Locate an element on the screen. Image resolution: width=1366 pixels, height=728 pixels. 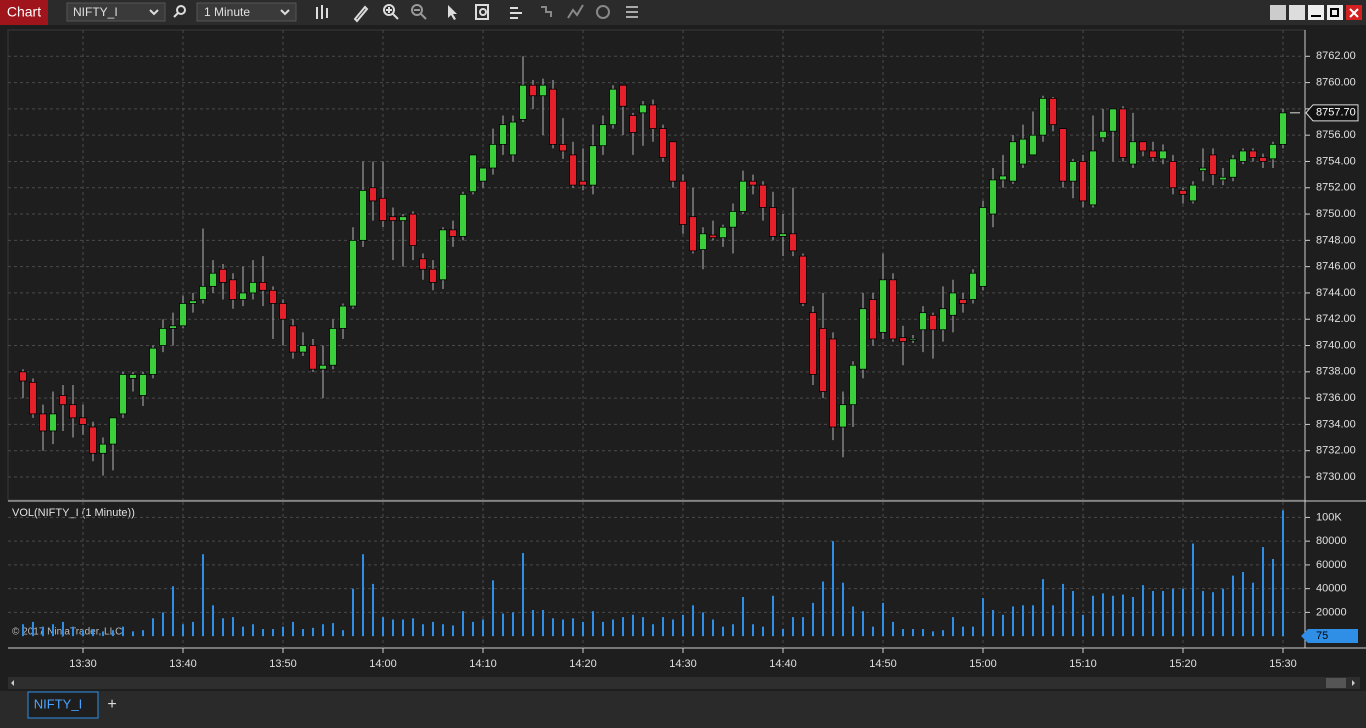
add-tab: + is located at coordinates (111, 704).